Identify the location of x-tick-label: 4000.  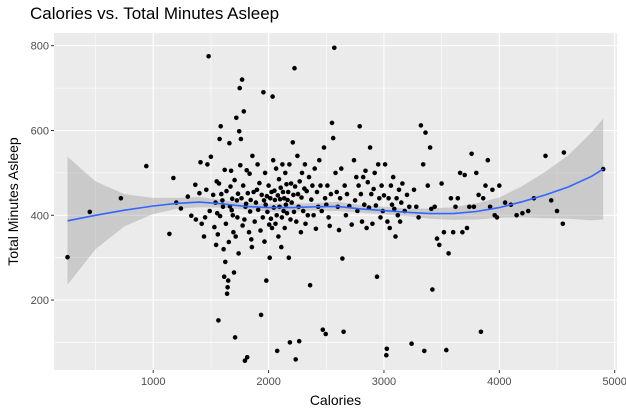
(499, 382).